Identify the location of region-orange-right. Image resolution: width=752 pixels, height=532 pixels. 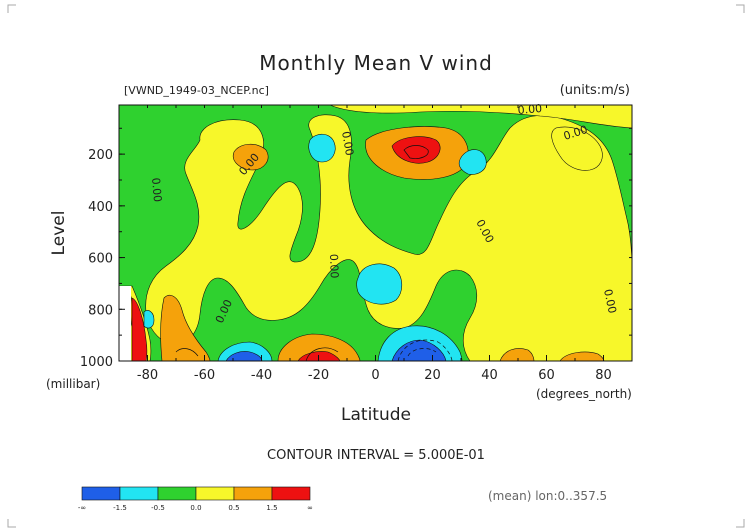
(517, 354).